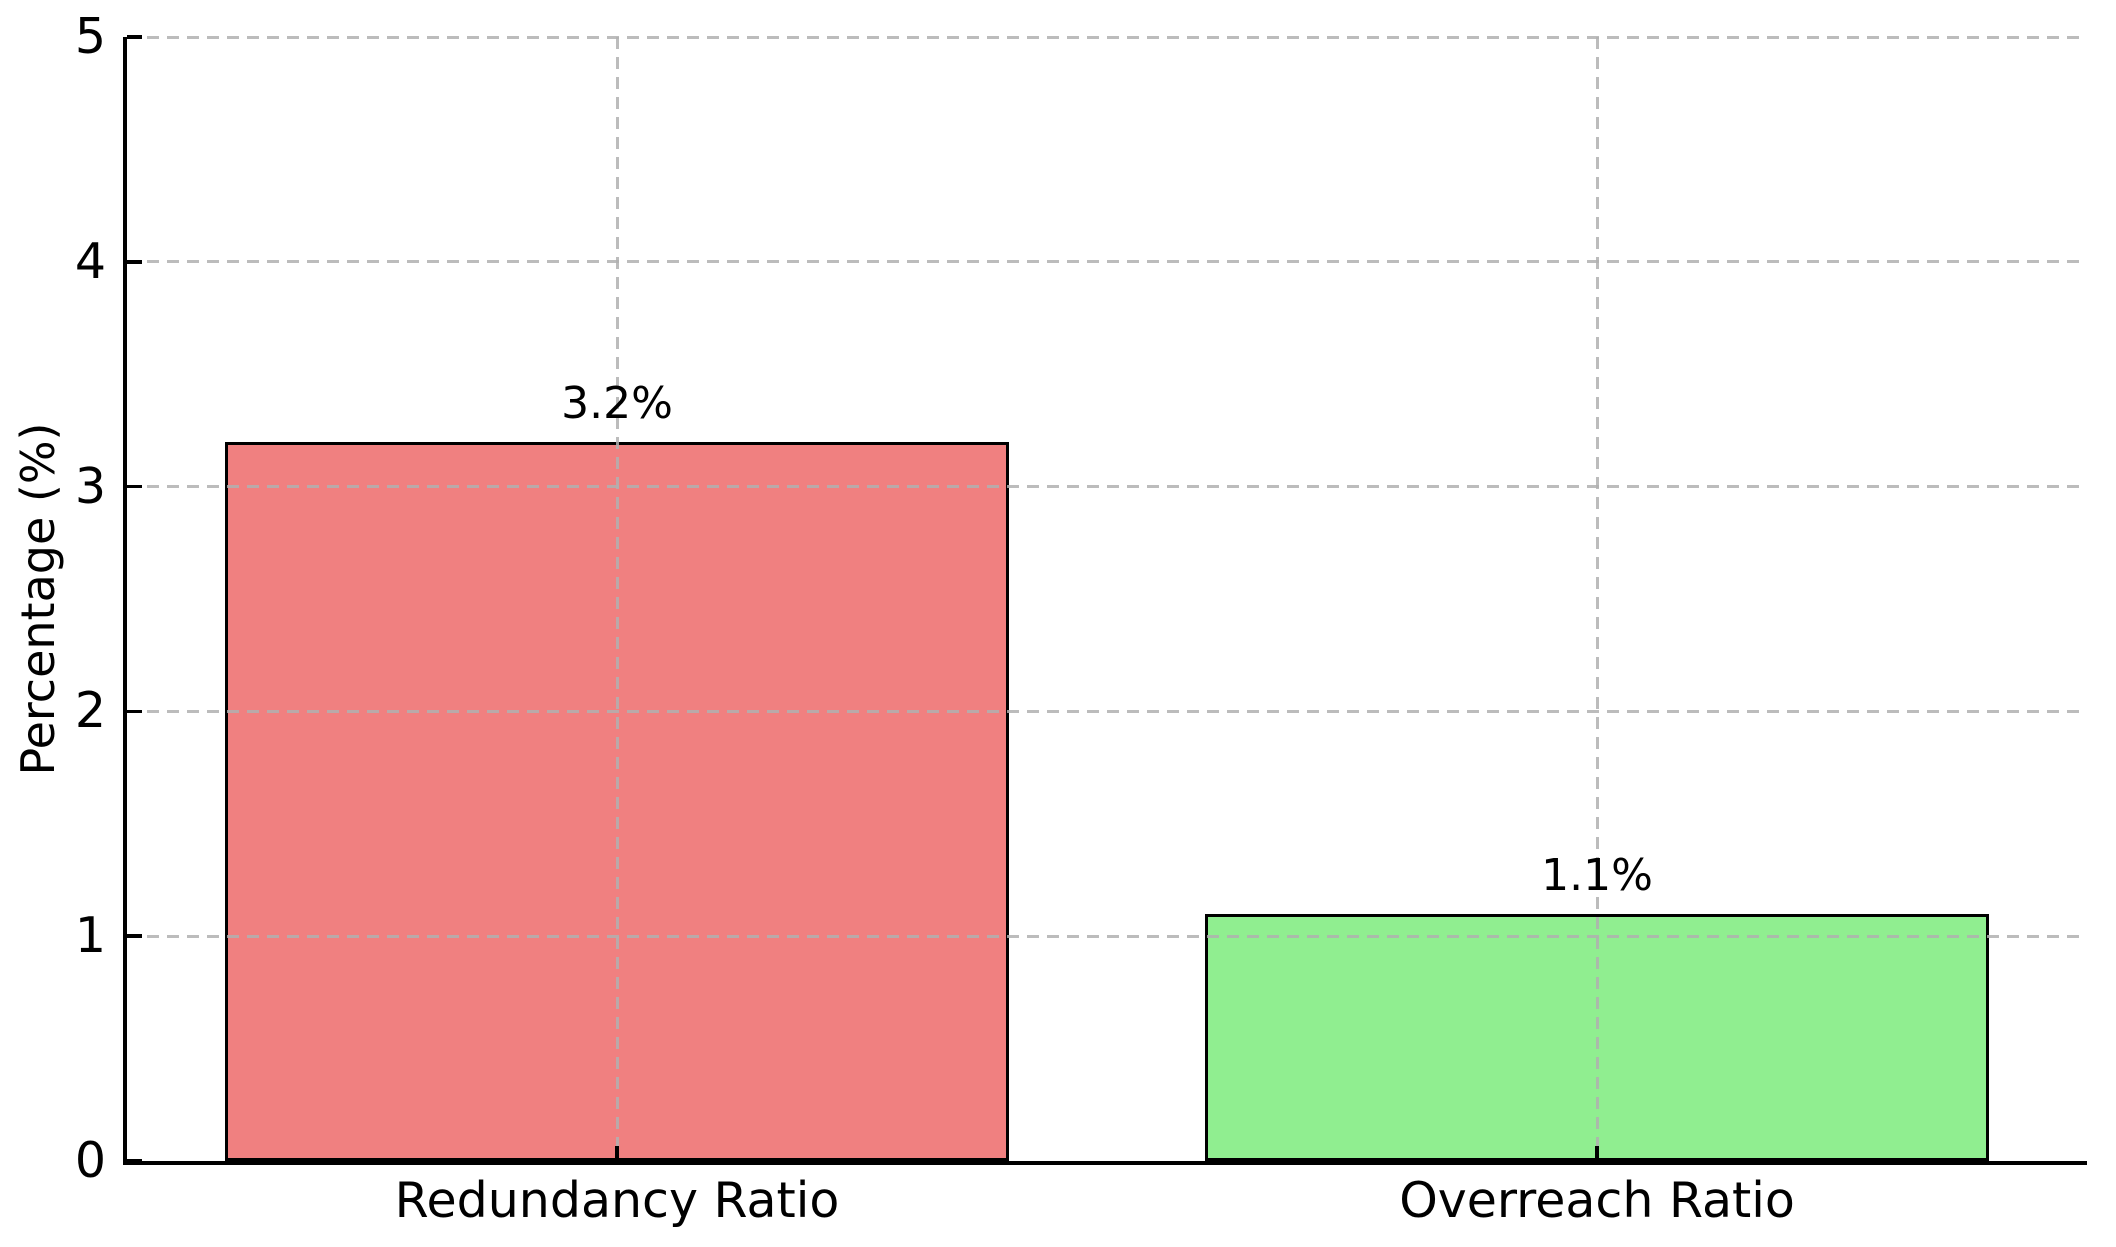  I want to click on y-tick-label: 1, so click(90, 936).